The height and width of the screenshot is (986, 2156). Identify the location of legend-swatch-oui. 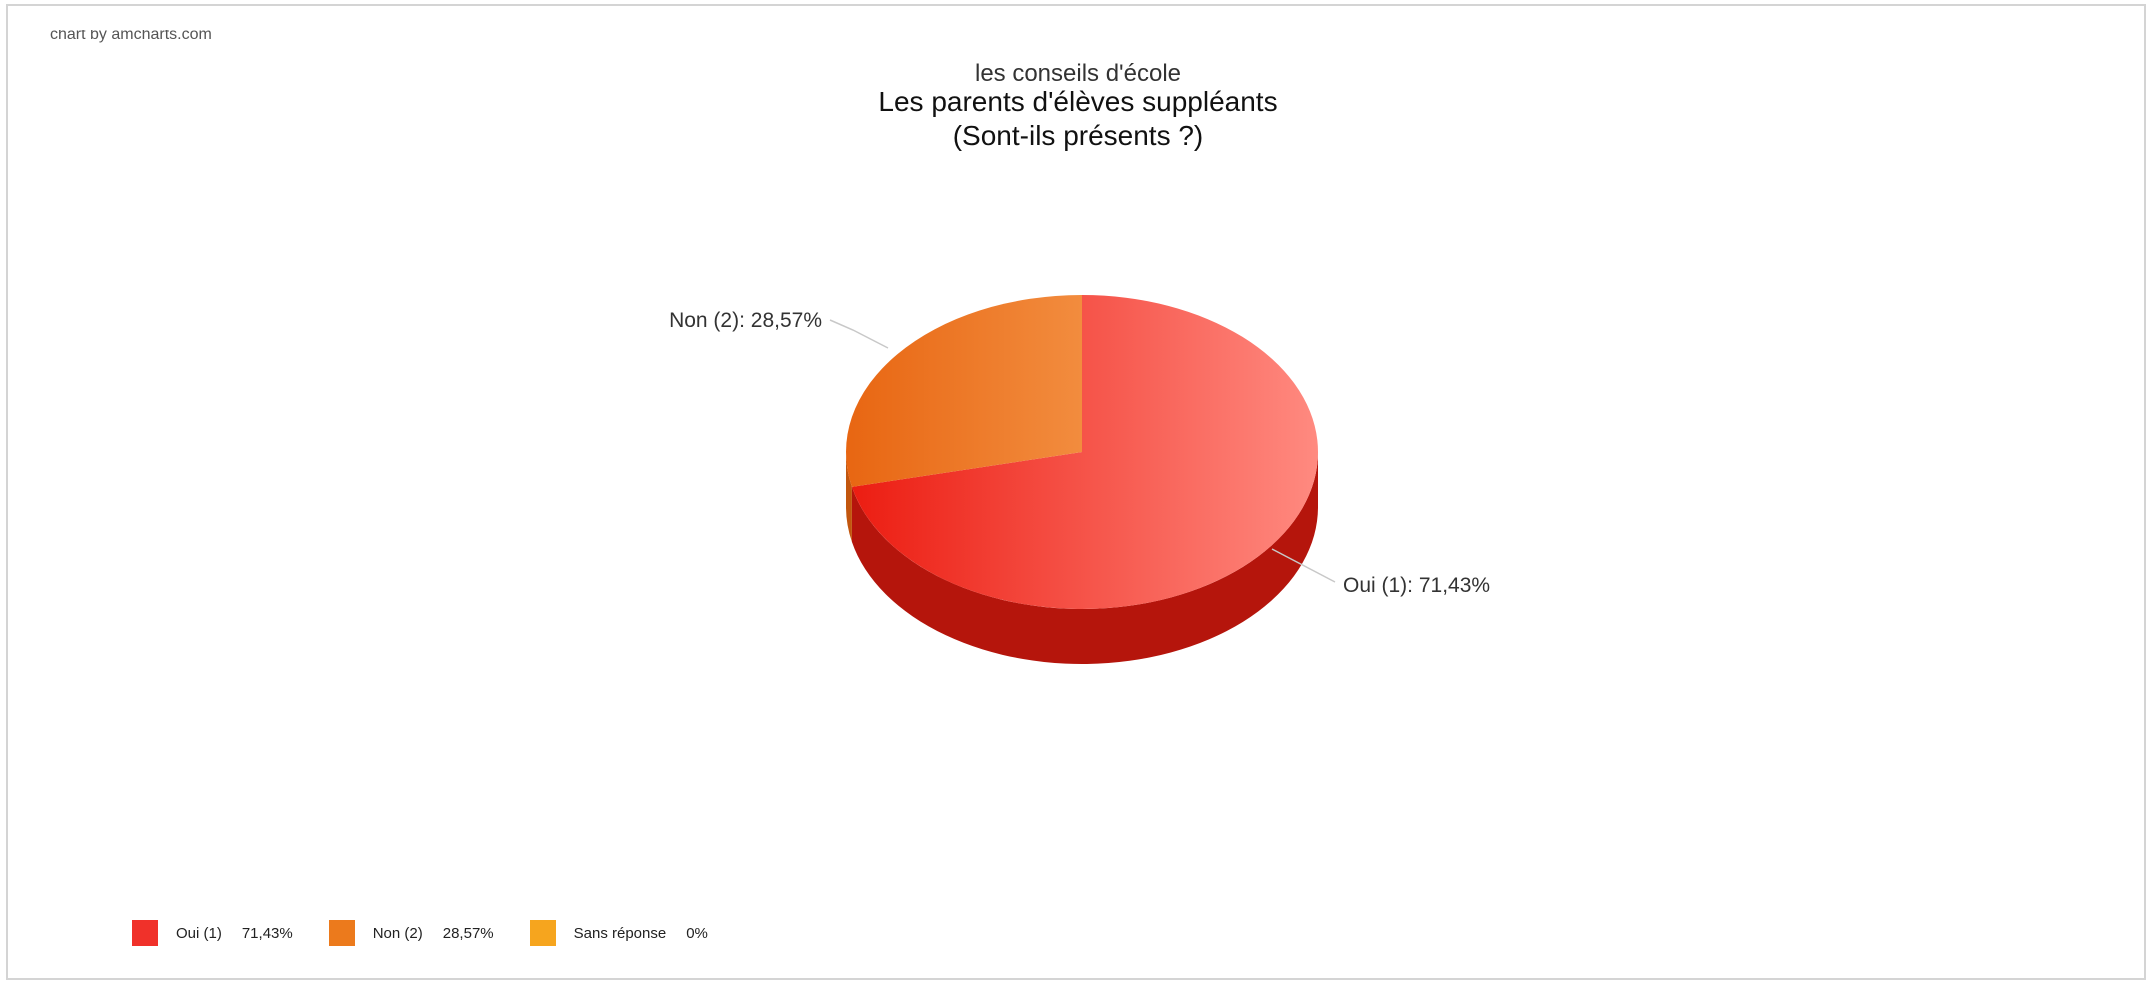
(145, 933).